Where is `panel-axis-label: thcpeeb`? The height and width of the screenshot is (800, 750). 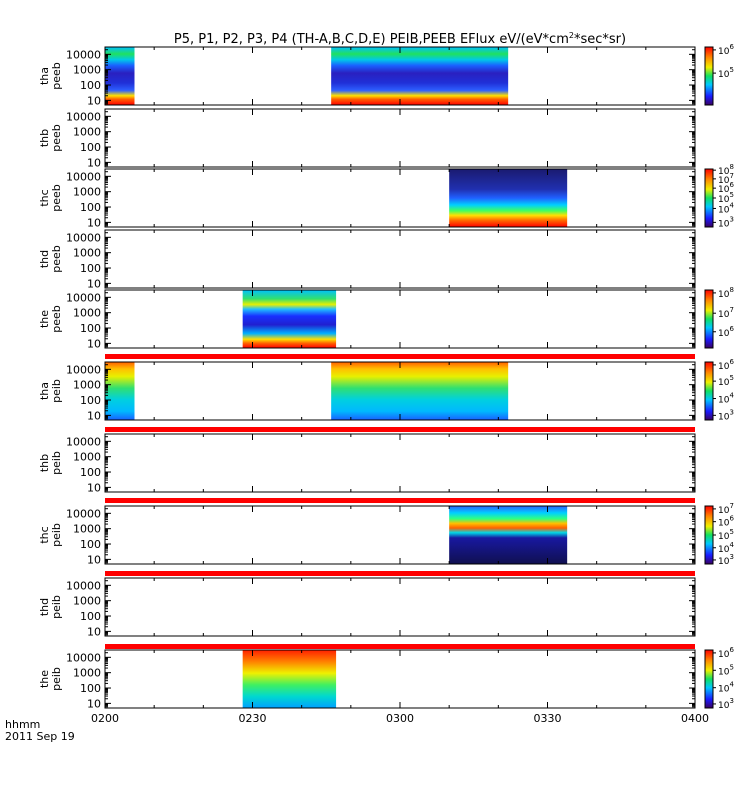 panel-axis-label: thcpeeb is located at coordinates (50, 198).